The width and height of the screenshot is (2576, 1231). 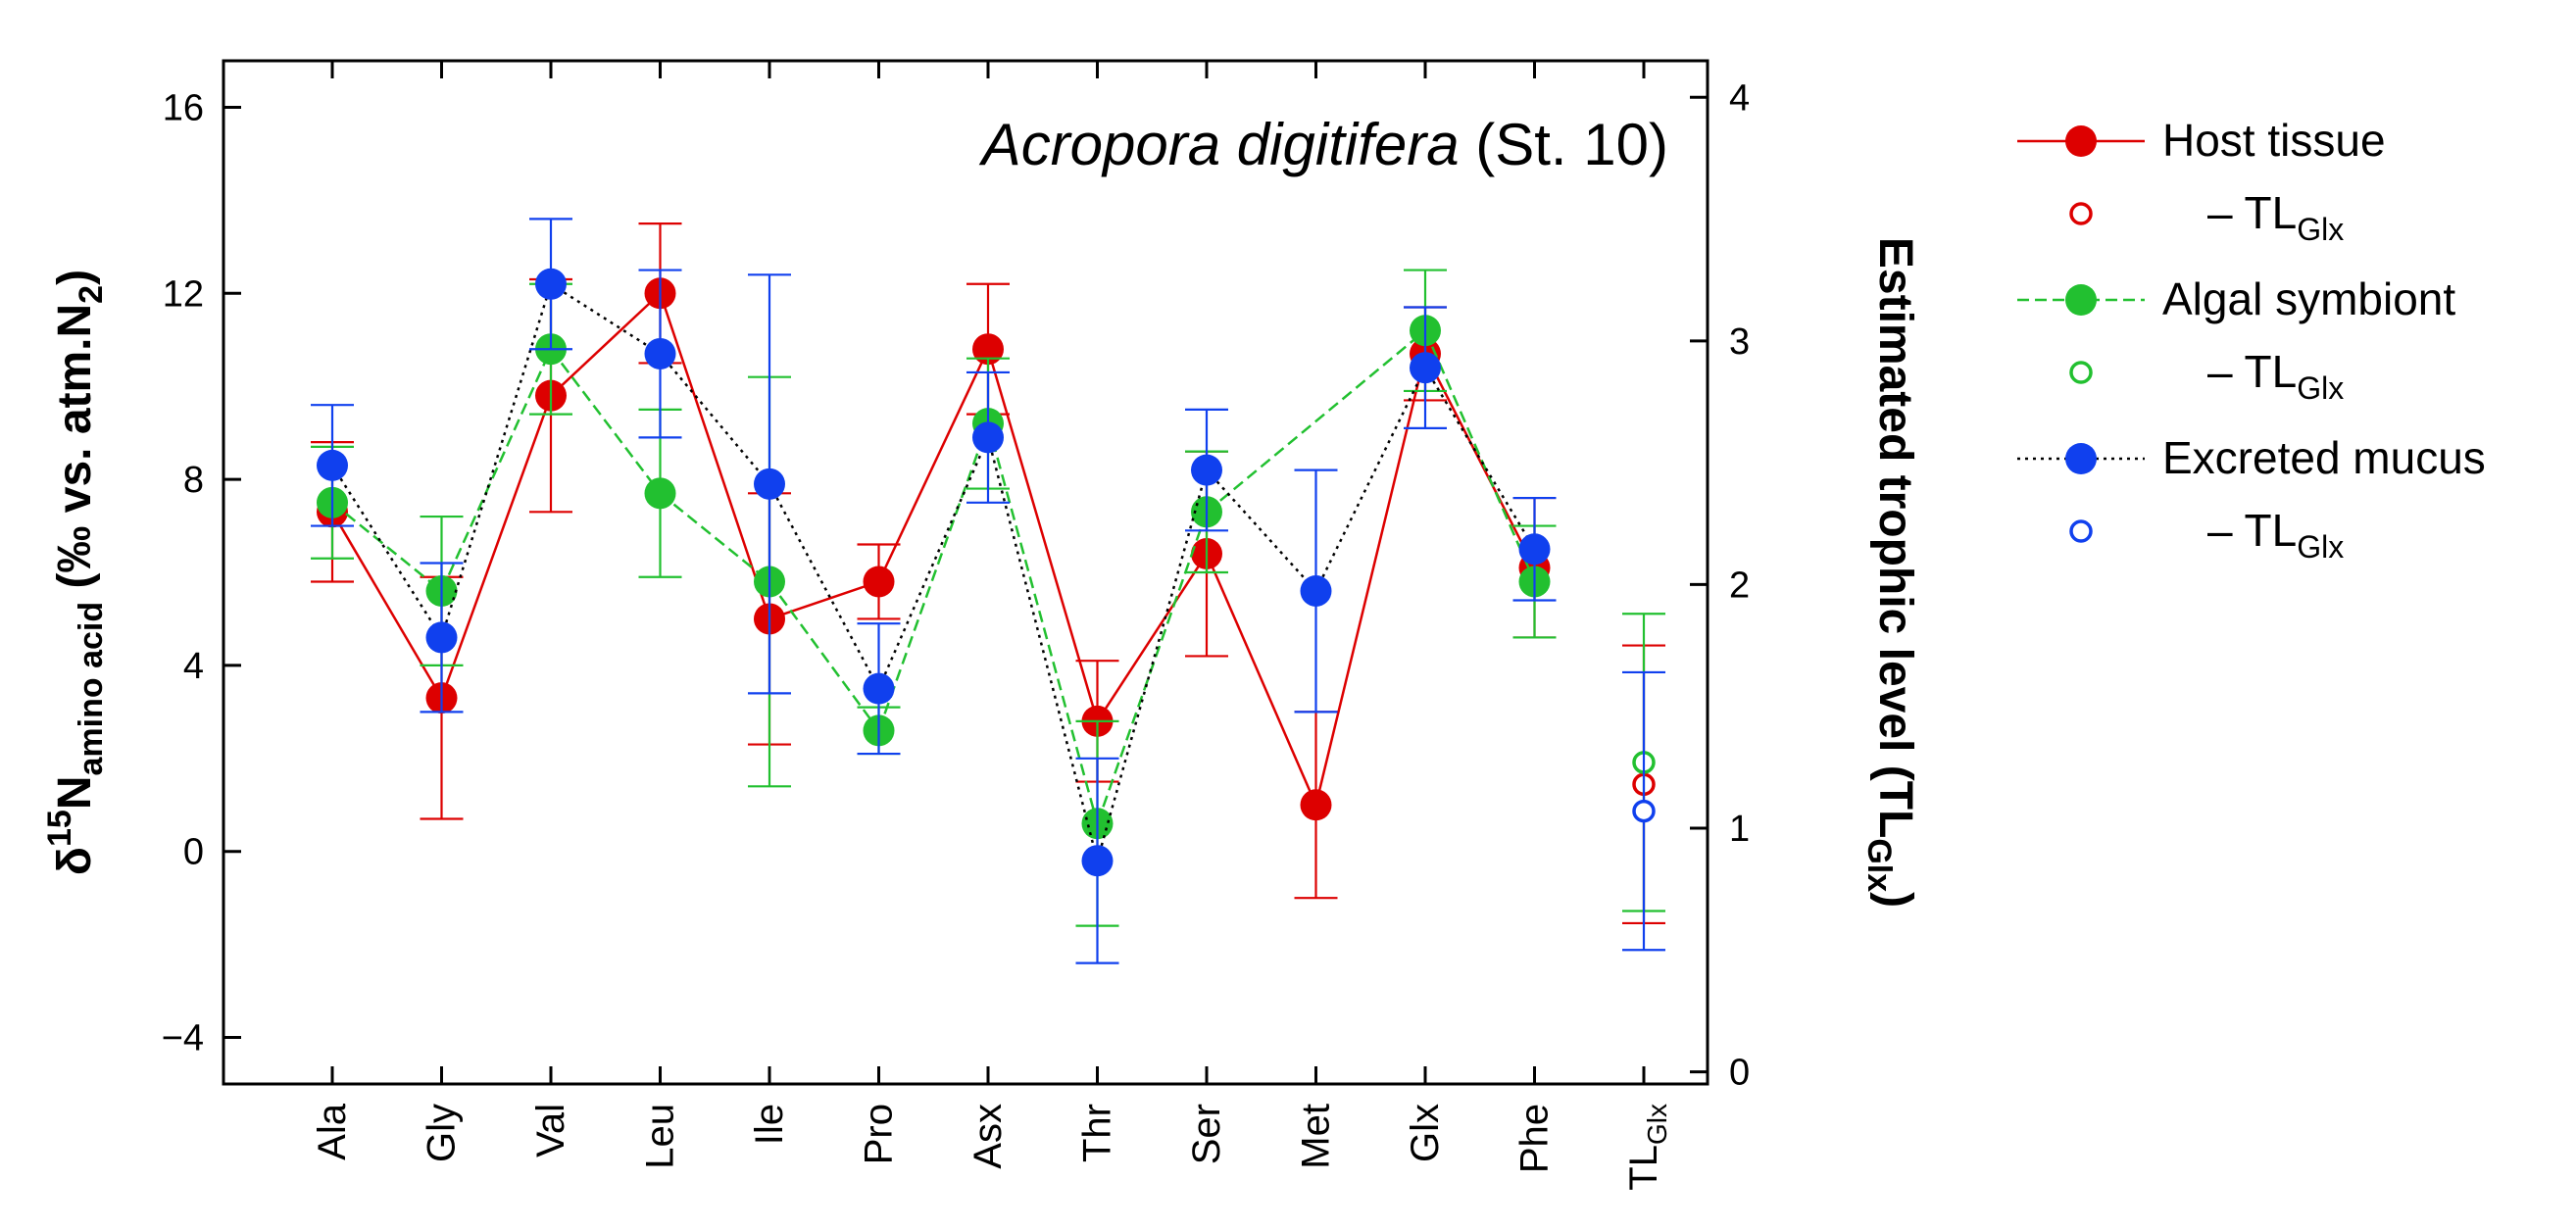 I want to click on legend-label: Excreted mucus, so click(x=2324, y=457).